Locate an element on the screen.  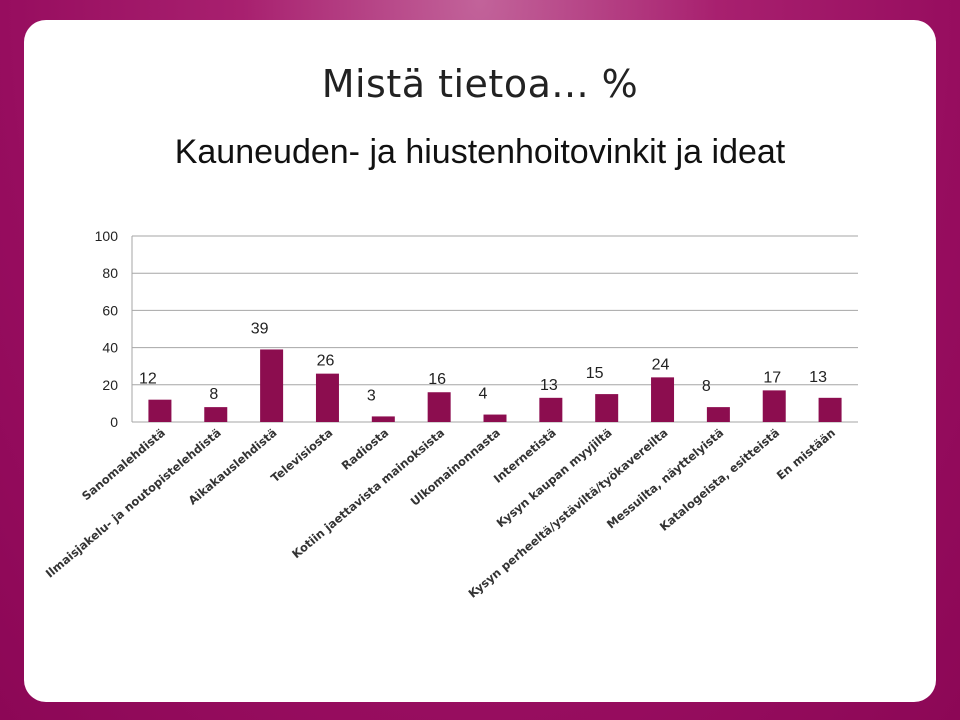
y-tick-label: 60 is located at coordinates (110, 310).